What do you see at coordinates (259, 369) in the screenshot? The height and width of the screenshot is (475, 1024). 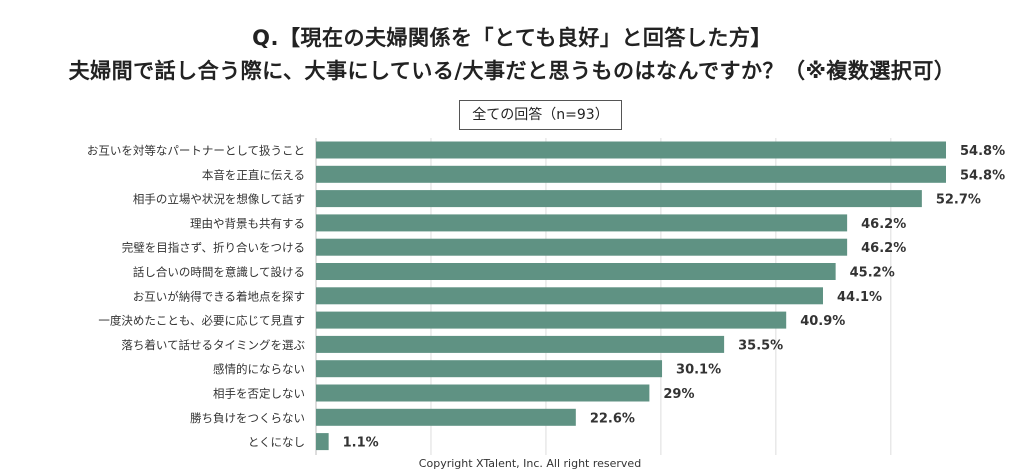 I see `category-label: 感情的にならない` at bounding box center [259, 369].